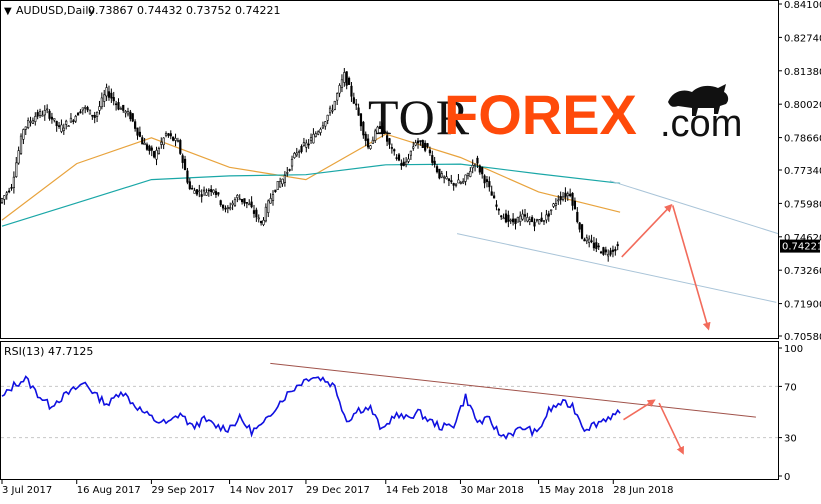 This screenshot has width=821, height=504. What do you see at coordinates (311, 180) in the screenshot?
I see `moving-averages` at bounding box center [311, 180].